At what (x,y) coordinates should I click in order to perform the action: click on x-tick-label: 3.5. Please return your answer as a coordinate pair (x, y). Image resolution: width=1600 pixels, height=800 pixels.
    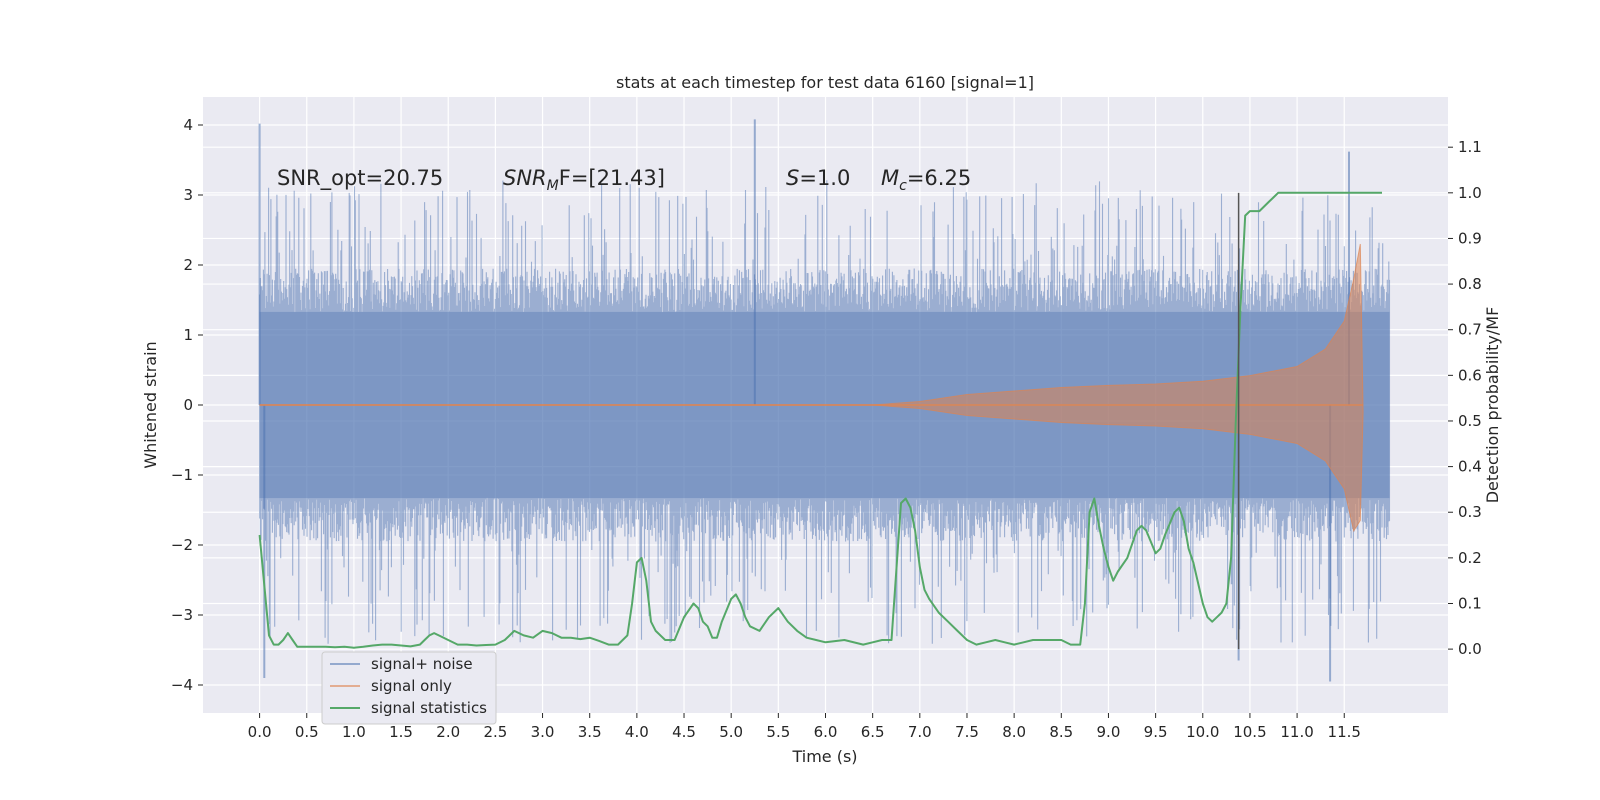
    Looking at the image, I should click on (590, 732).